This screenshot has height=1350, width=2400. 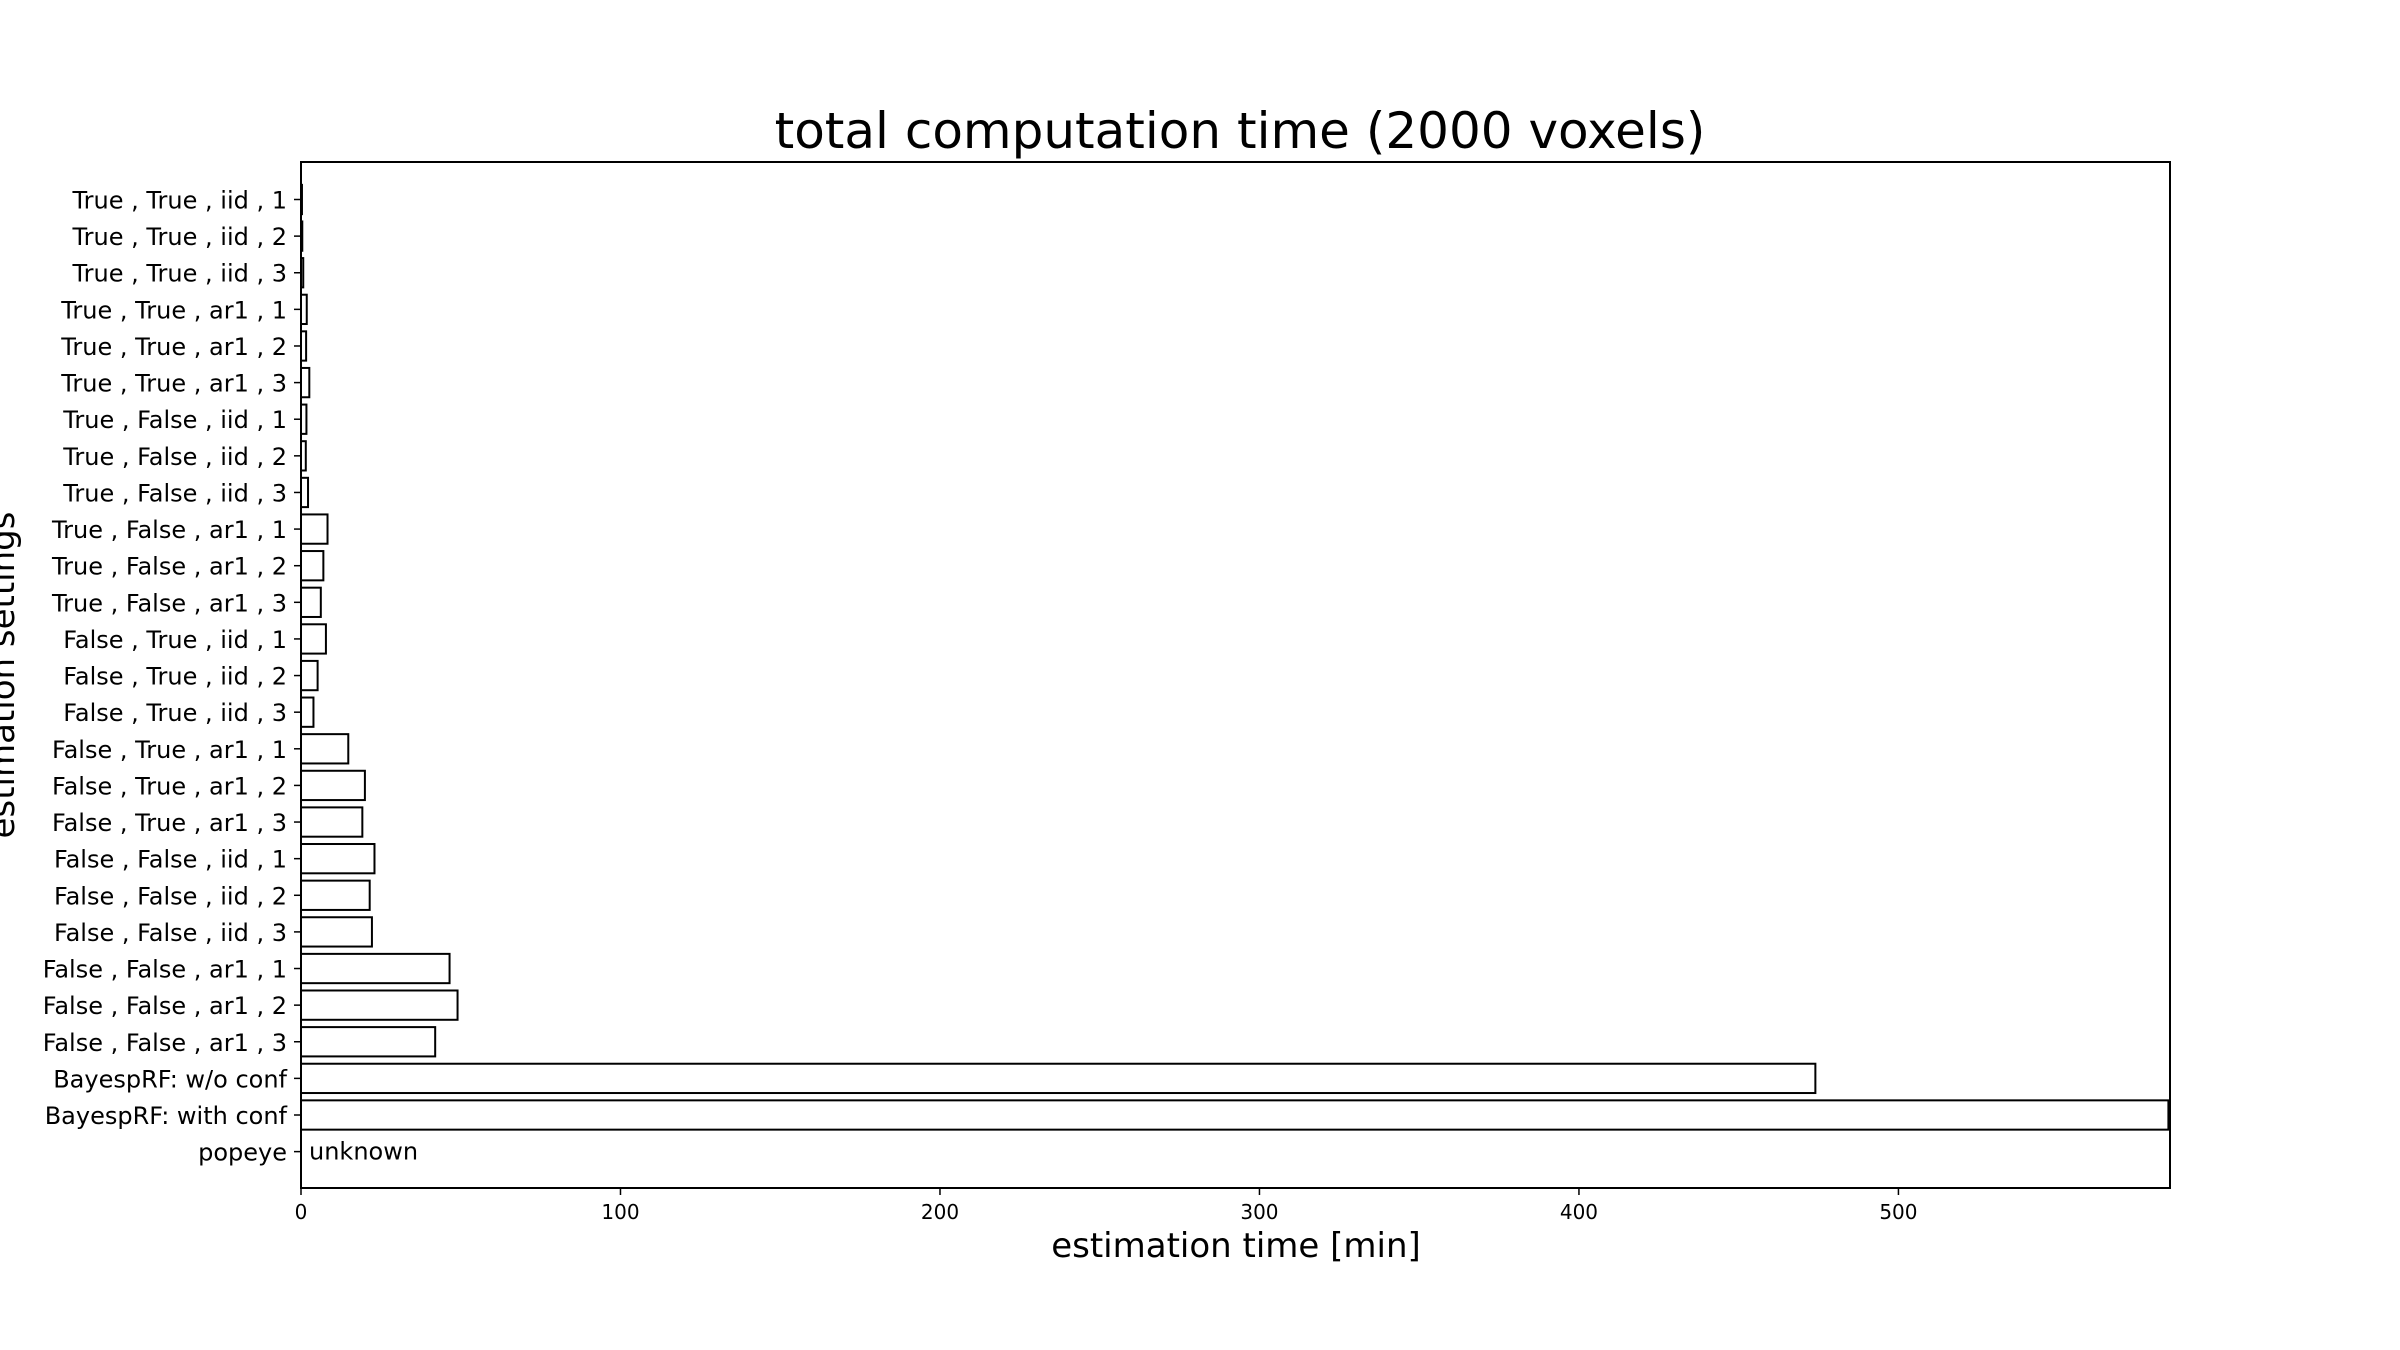 I want to click on y-tick-label: False , False , ar1 , 3, so click(x=165, y=1043).